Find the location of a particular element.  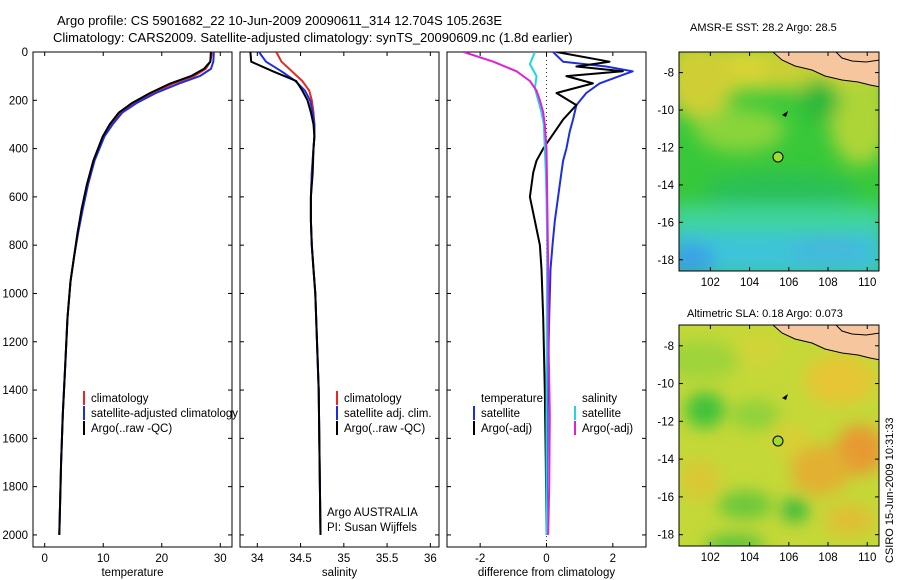

x-tick-label: -2 is located at coordinates (480, 559).